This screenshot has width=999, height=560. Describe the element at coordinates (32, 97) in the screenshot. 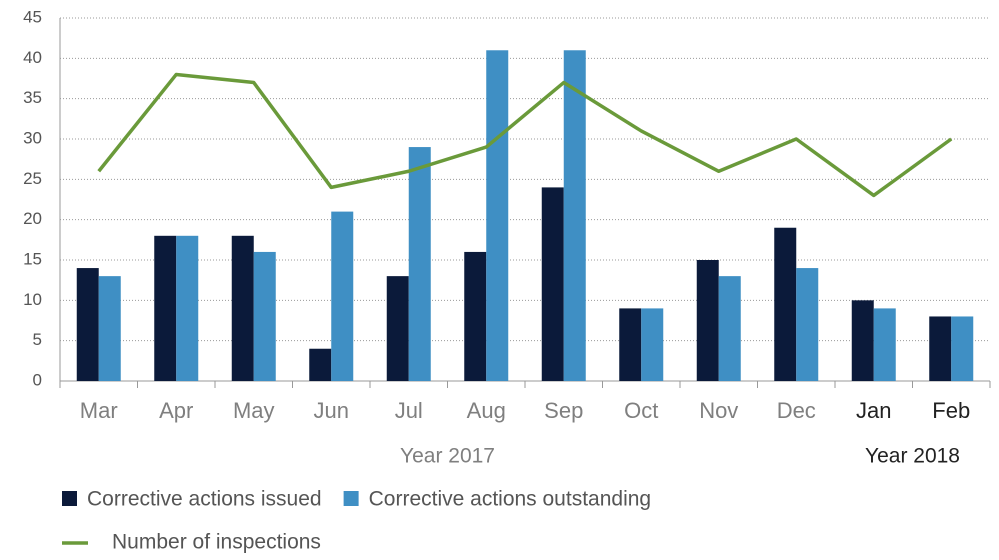

I see `y-tick-label: 35` at that location.